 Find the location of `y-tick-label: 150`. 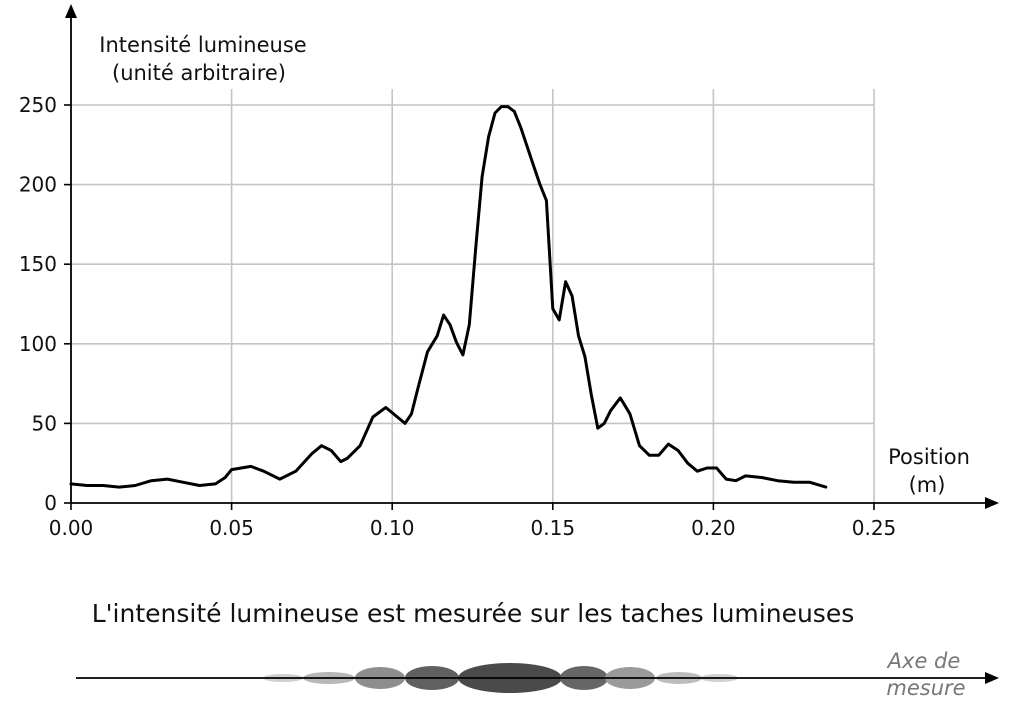

y-tick-label: 150 is located at coordinates (38, 264).